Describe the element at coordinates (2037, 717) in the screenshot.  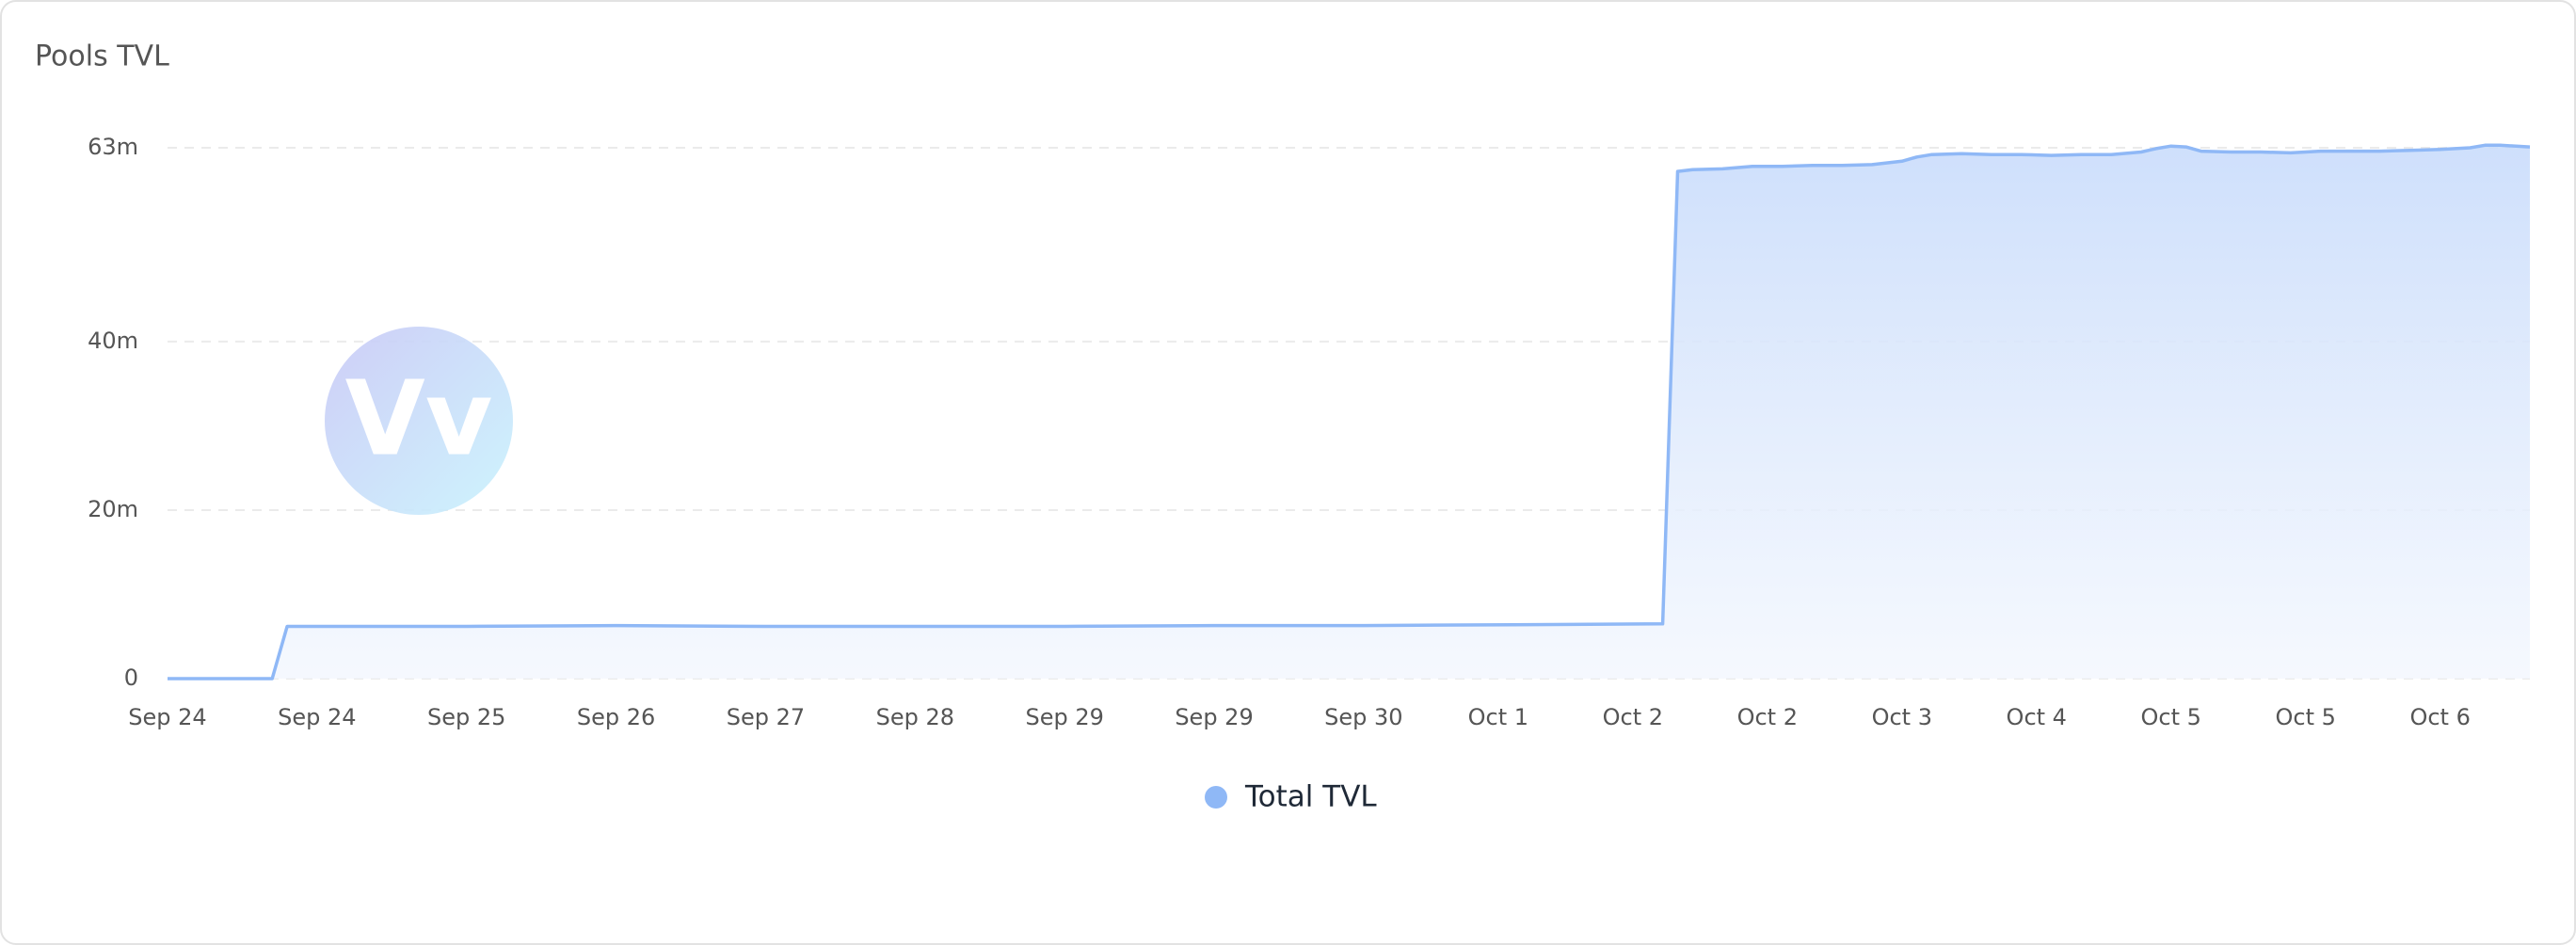
I see `x-tick-label: Oct 4` at that location.